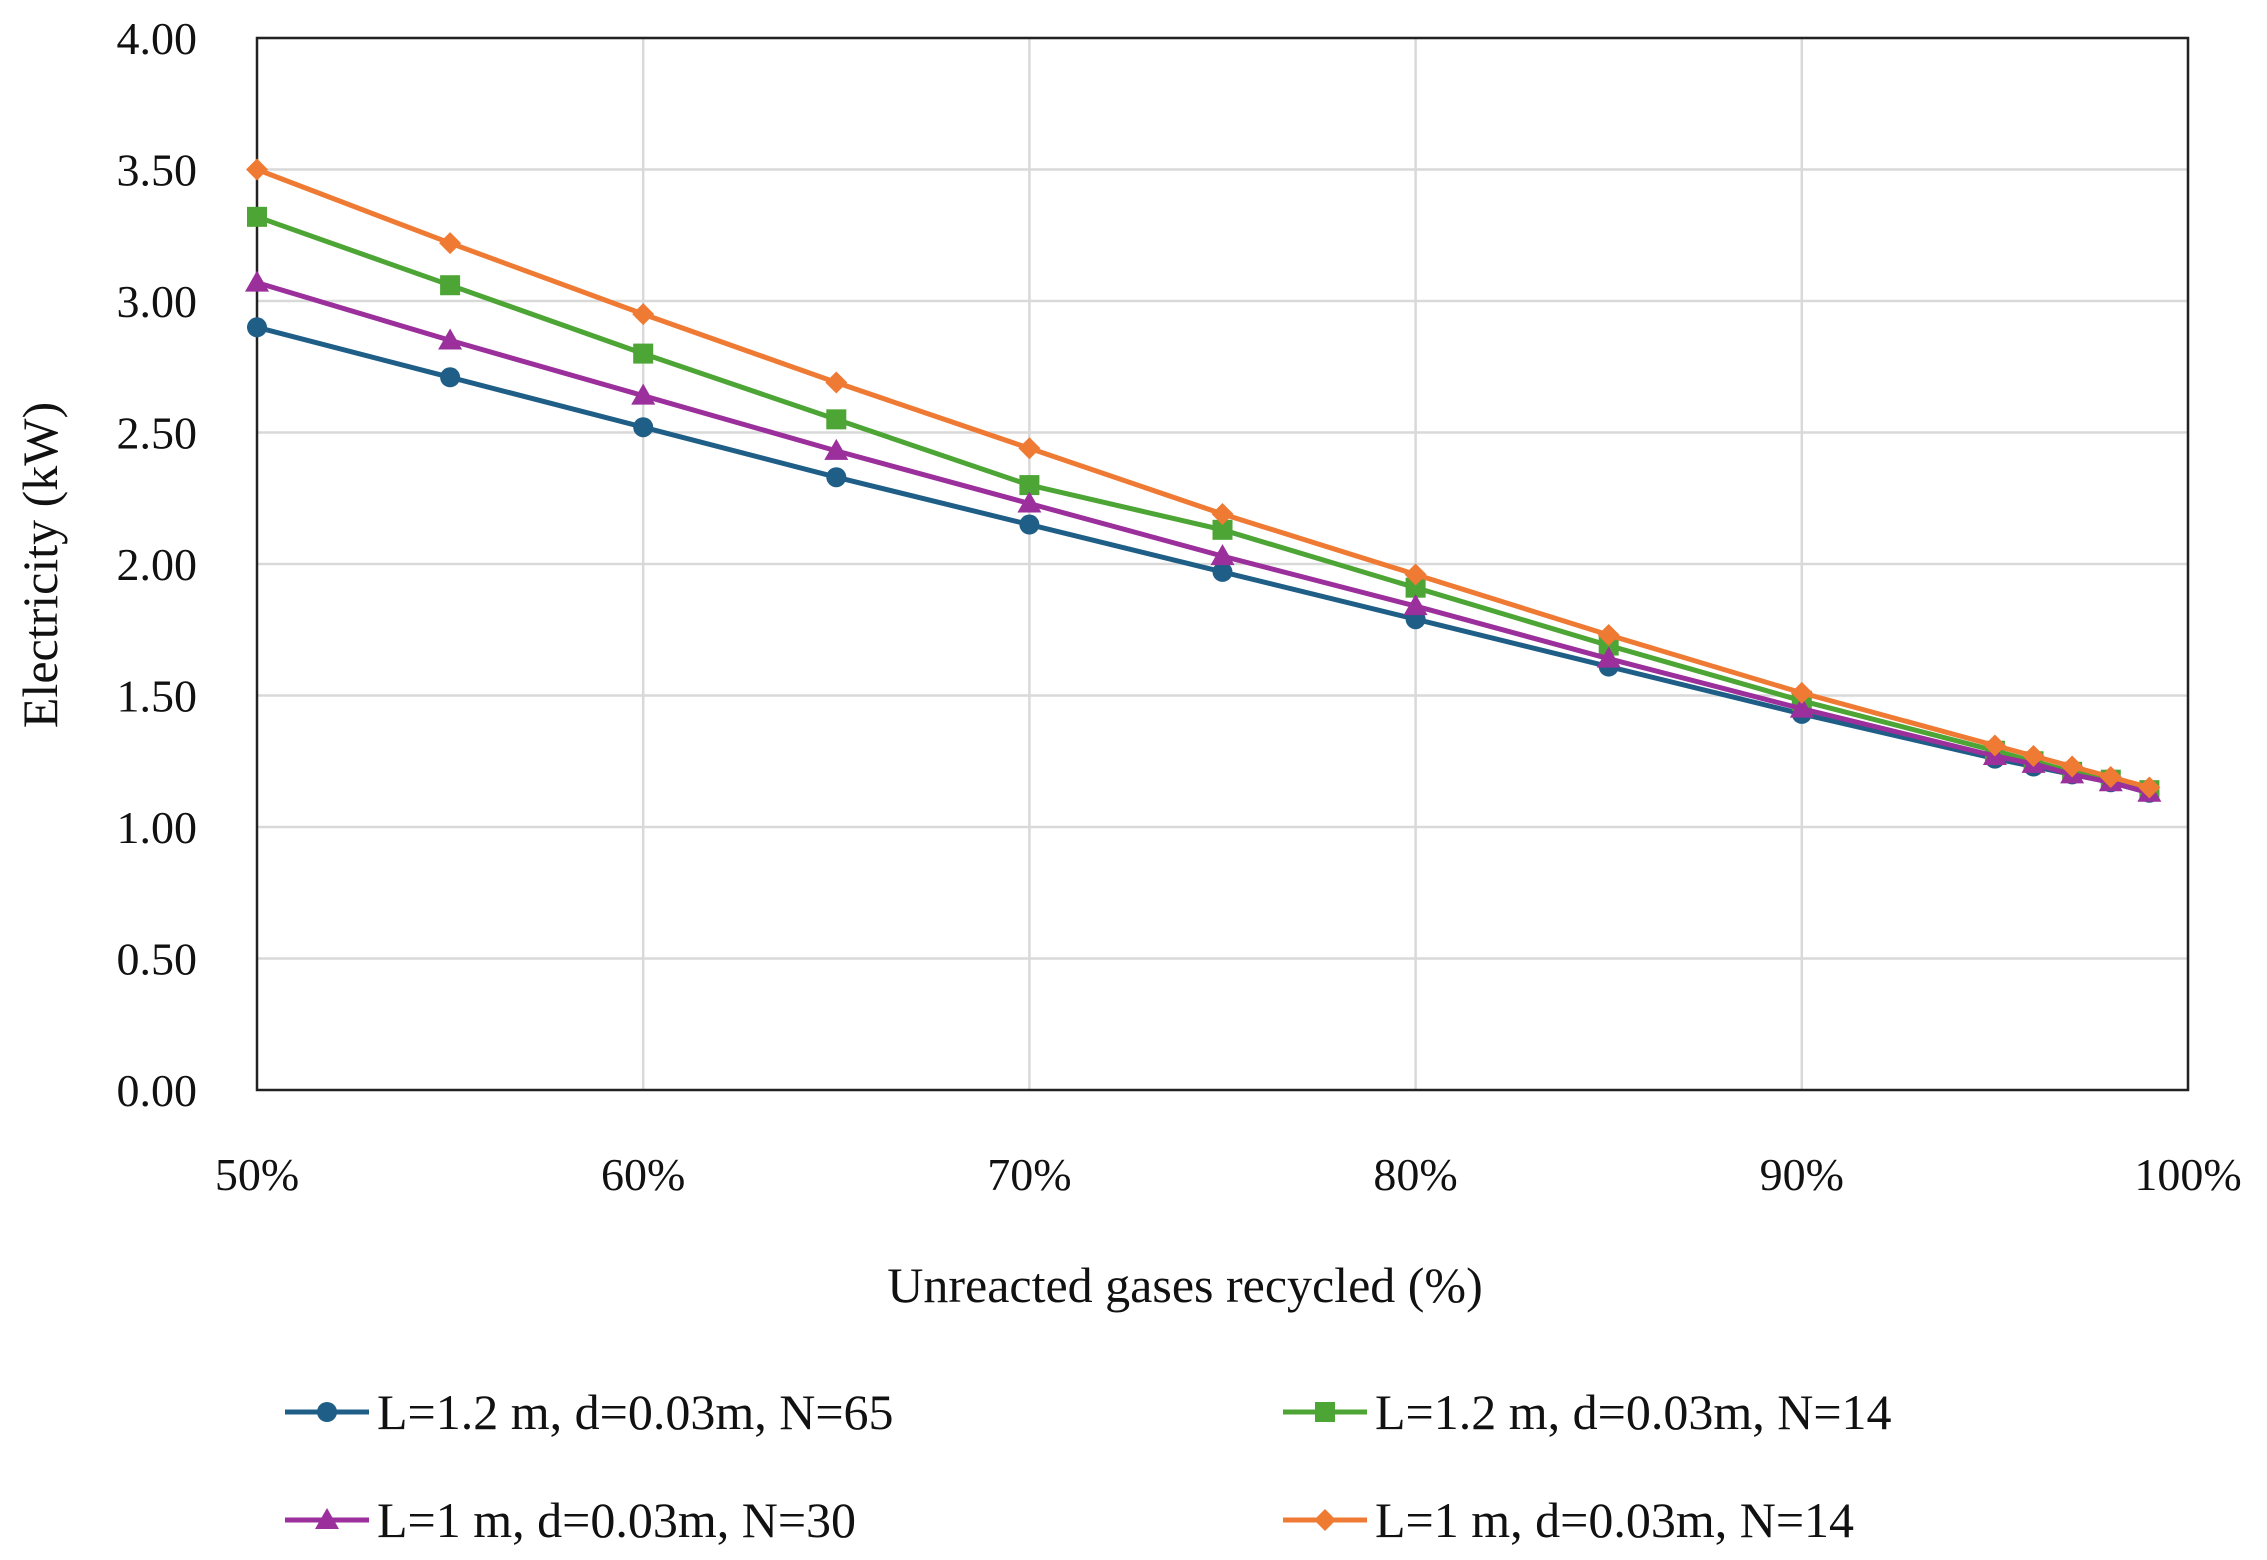 The image size is (2267, 1560). What do you see at coordinates (157, 301) in the screenshot?
I see `y-tick-label: 3.00` at bounding box center [157, 301].